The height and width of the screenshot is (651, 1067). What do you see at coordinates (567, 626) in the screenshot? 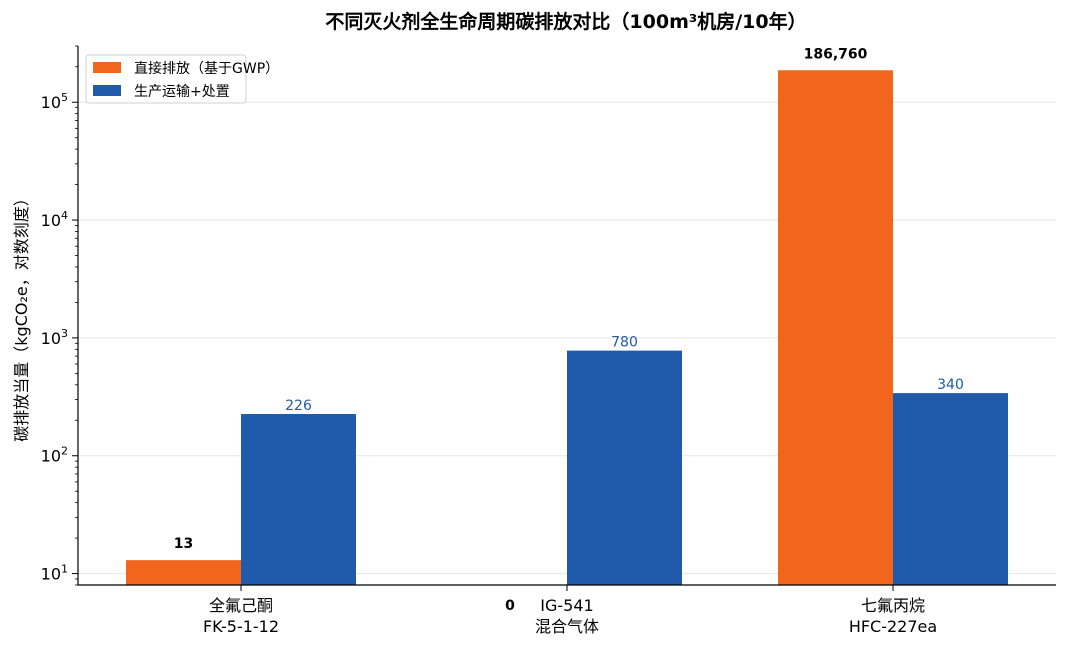
I see `x-tick-label: 混合气体` at bounding box center [567, 626].